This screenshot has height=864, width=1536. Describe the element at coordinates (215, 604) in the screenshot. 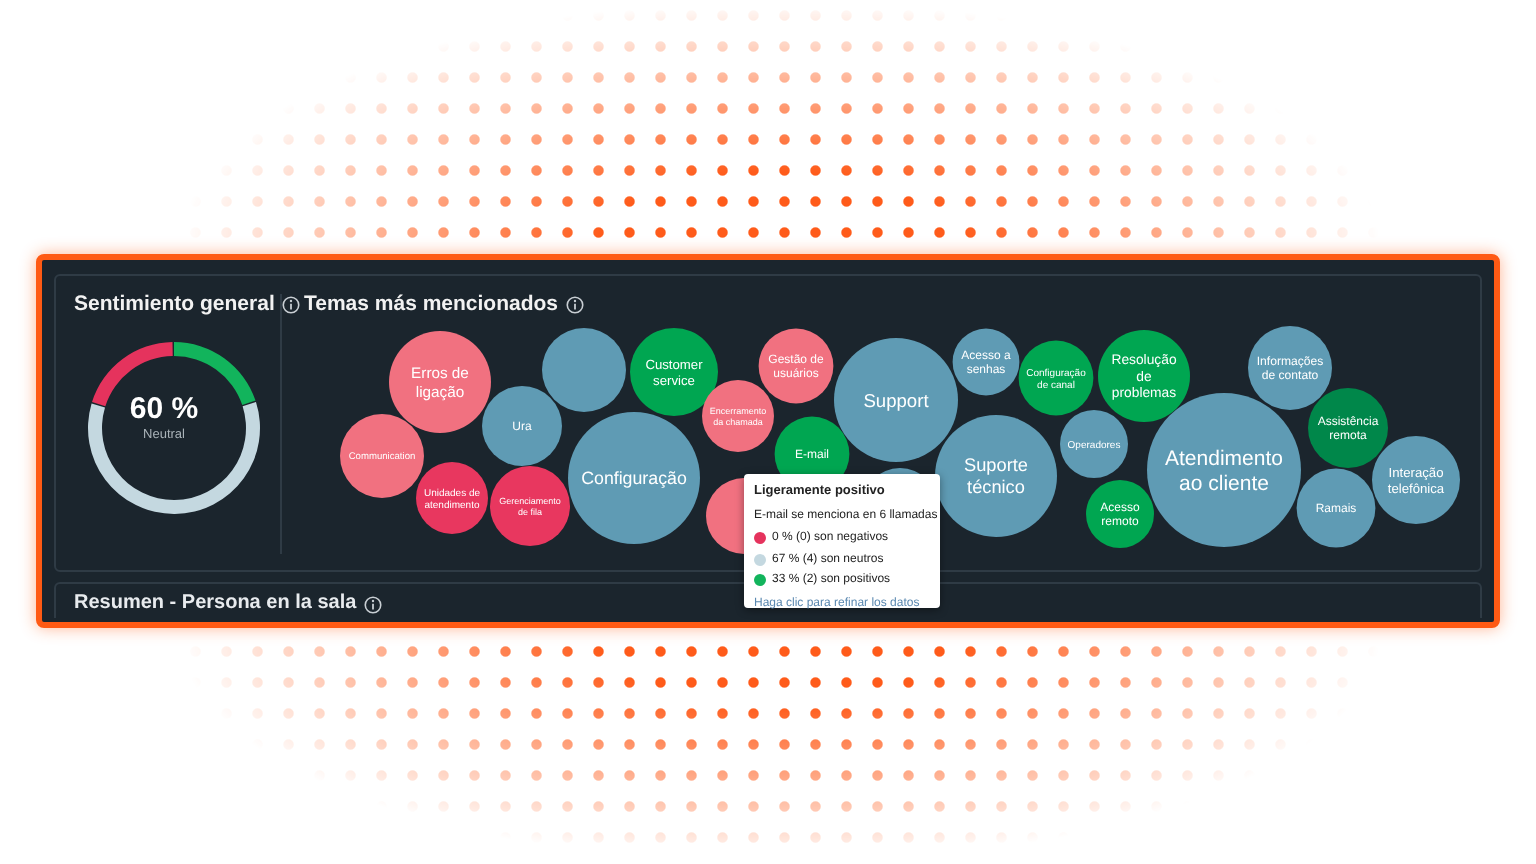

I see `text: Resumen - Persona en la sala` at that location.